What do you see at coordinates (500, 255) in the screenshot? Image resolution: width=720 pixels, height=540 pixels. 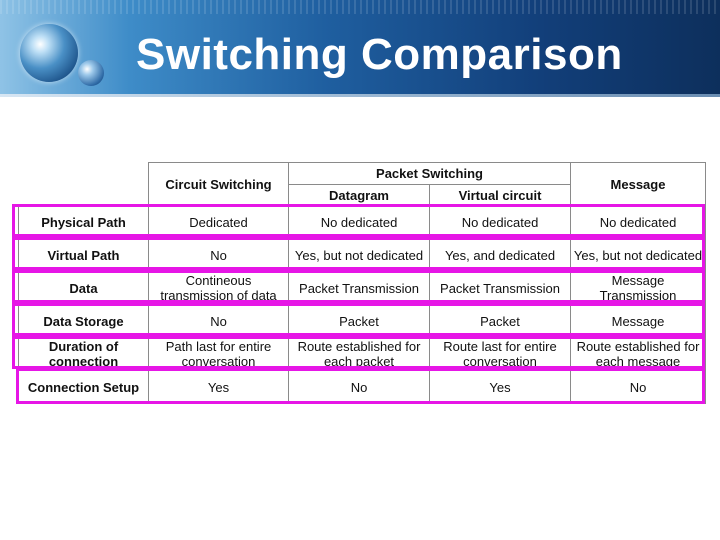 I see `cell-virtual-circuit: Yes, and dedicated` at bounding box center [500, 255].